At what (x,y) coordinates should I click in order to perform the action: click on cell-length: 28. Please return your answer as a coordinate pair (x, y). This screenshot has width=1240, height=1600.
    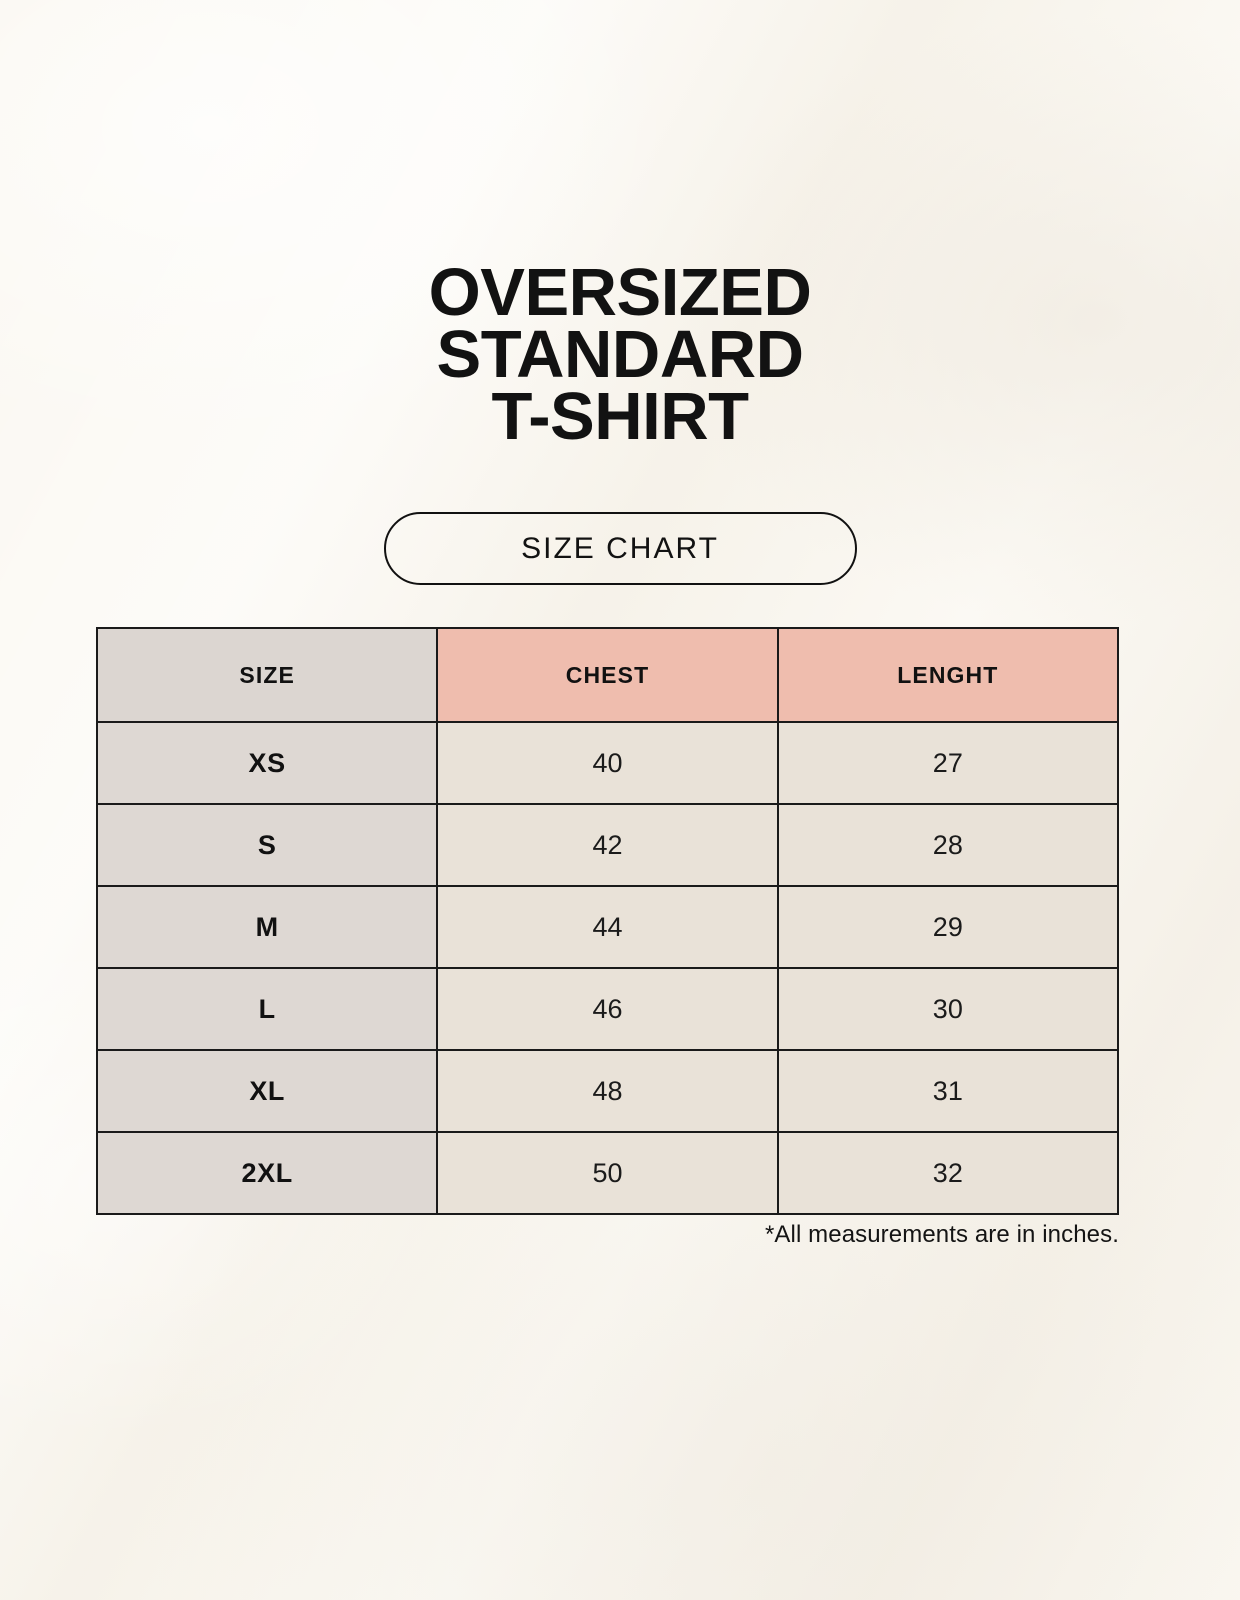
    Looking at the image, I should click on (948, 845).